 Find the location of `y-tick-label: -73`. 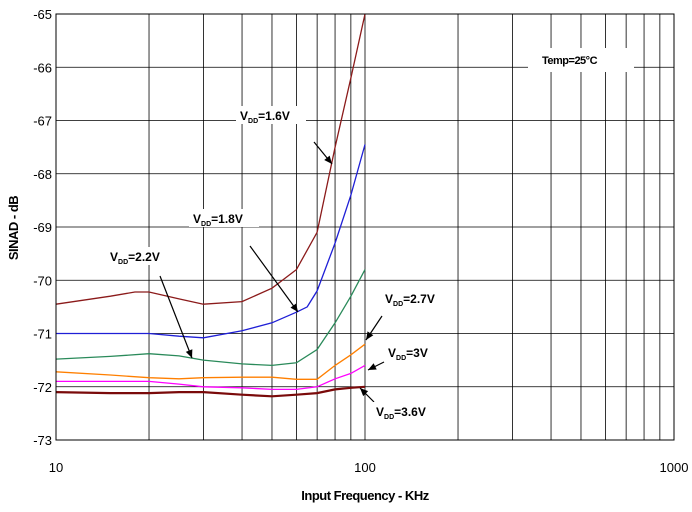

y-tick-label: -73 is located at coordinates (42, 440).